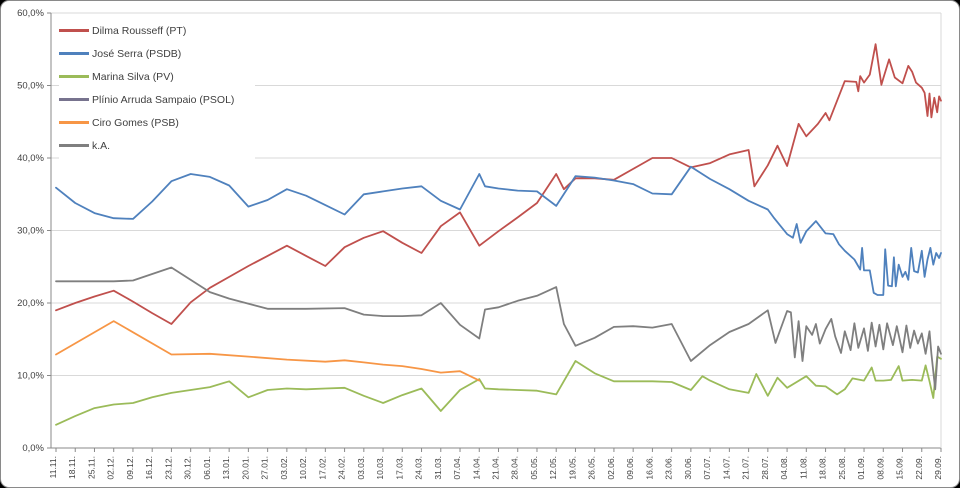 The height and width of the screenshot is (488, 960). I want to click on x-axis-label: 05.05., so click(534, 468).